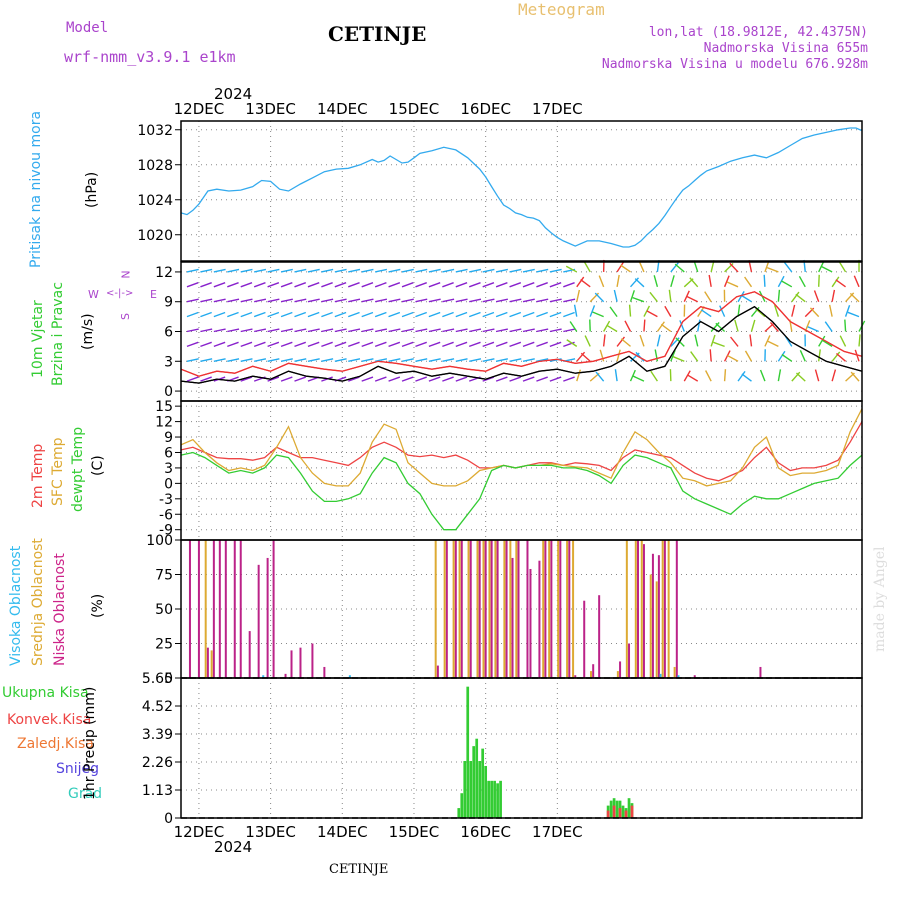 This screenshot has width=900, height=900. I want to click on wind-label-2: Brzina i Pravac, so click(58, 334).